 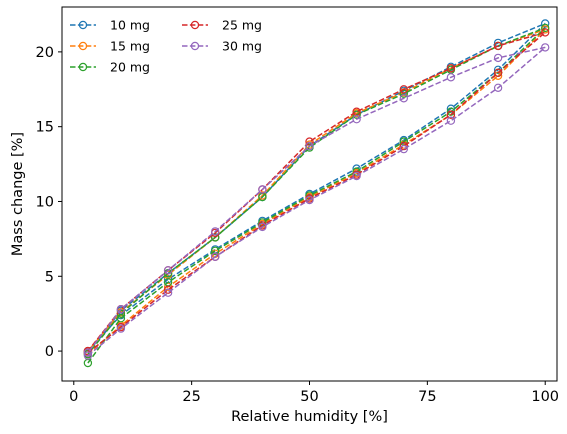 I want to click on legend-label: 10 mg, so click(x=130, y=25).